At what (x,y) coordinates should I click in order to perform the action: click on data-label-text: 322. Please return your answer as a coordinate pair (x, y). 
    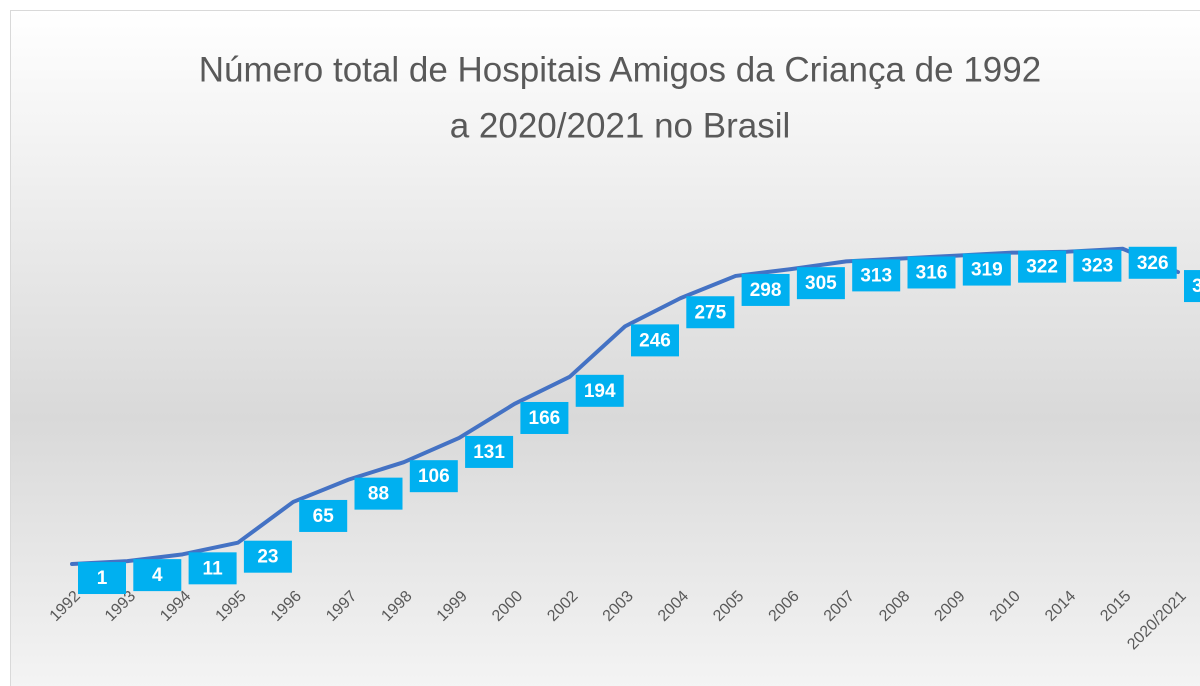
    Looking at the image, I should click on (1042, 267).